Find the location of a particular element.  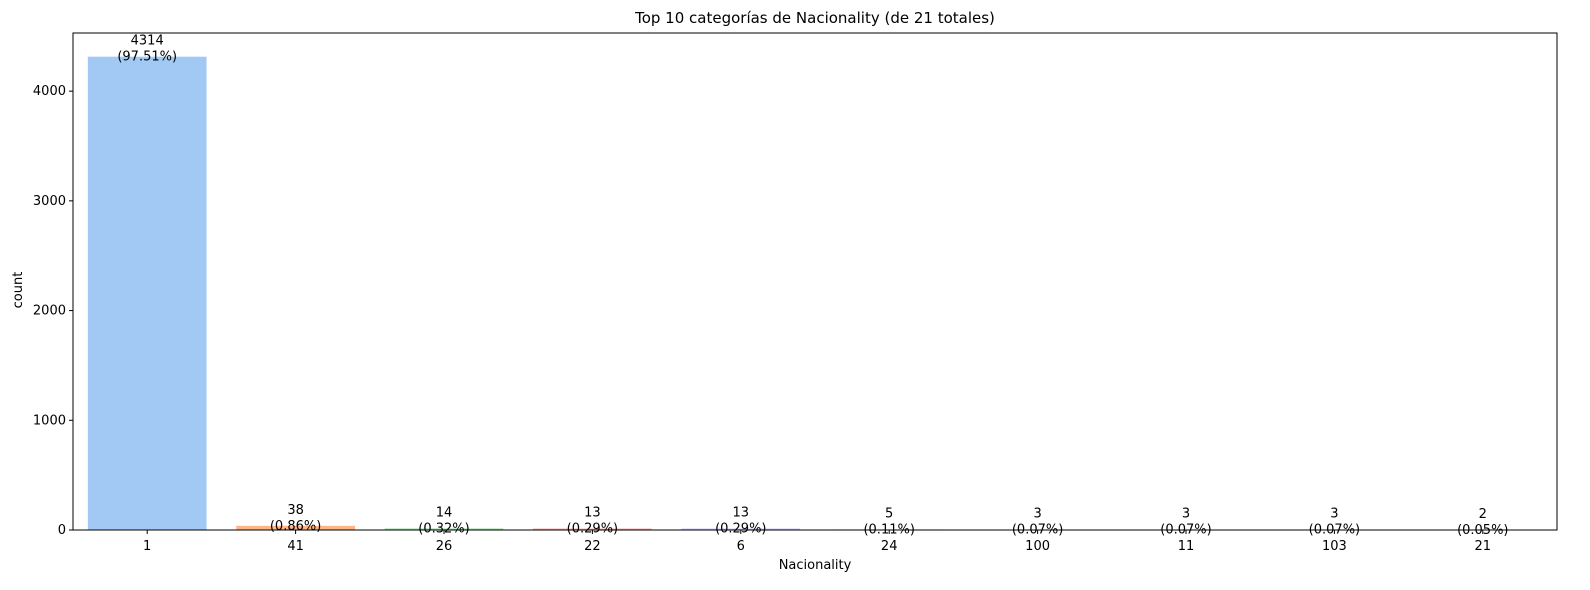

x-tick-label-21: 21 is located at coordinates (1483, 546).